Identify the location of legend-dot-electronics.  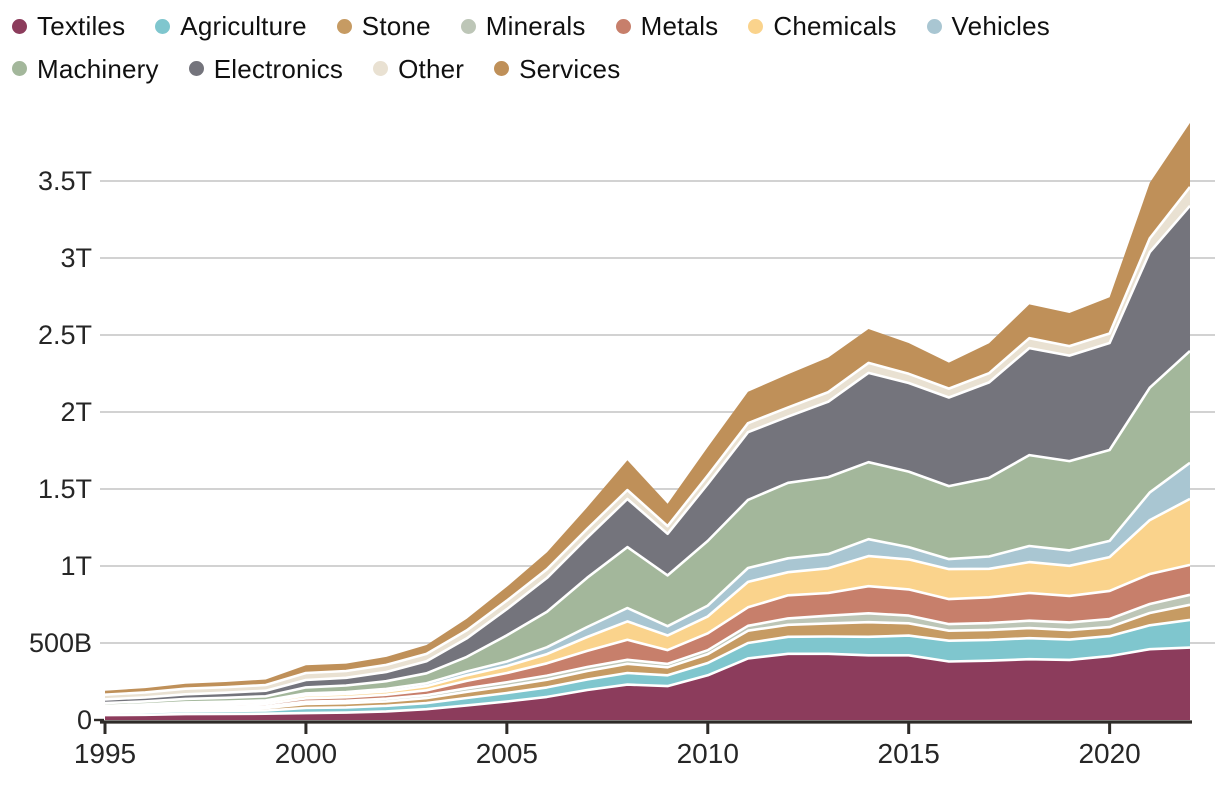
(196, 69).